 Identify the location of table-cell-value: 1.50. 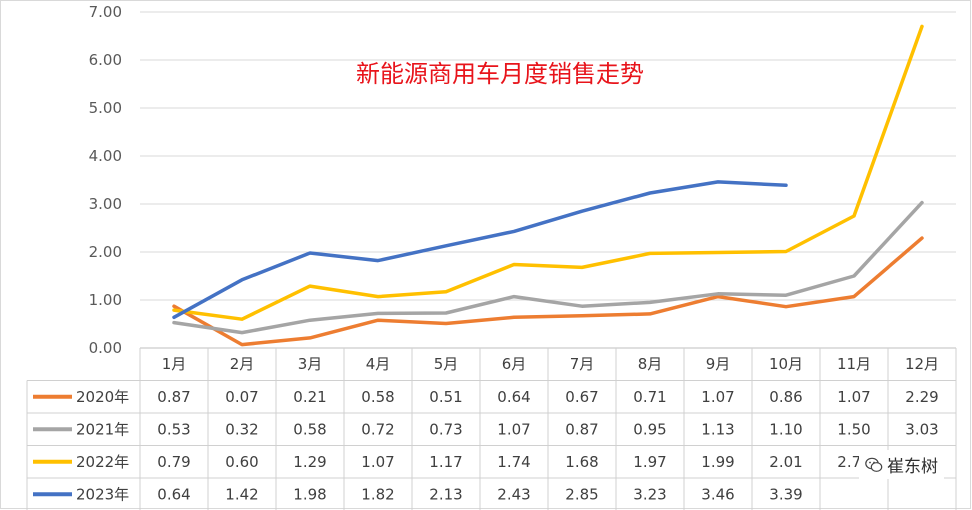
(853, 429).